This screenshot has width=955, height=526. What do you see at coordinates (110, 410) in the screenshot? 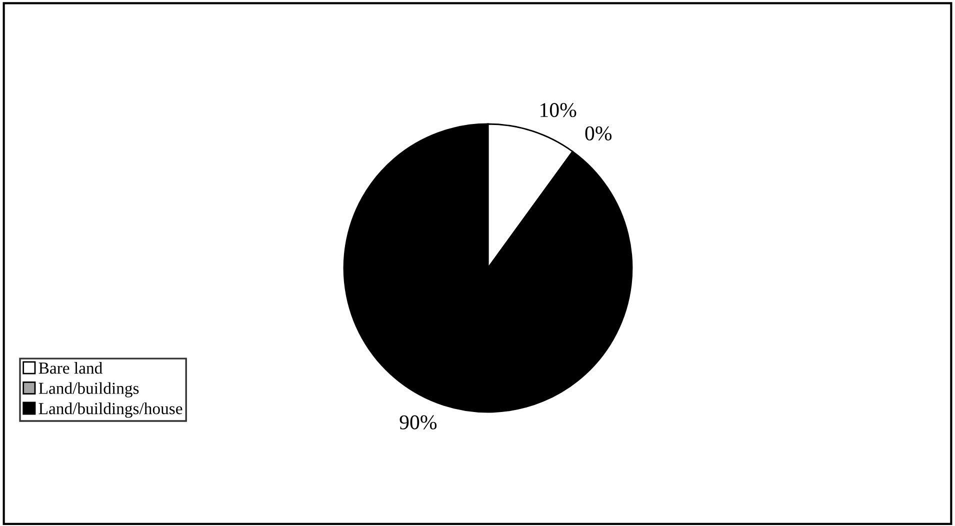
I see `legend-label: Land/buildings/house` at bounding box center [110, 410].